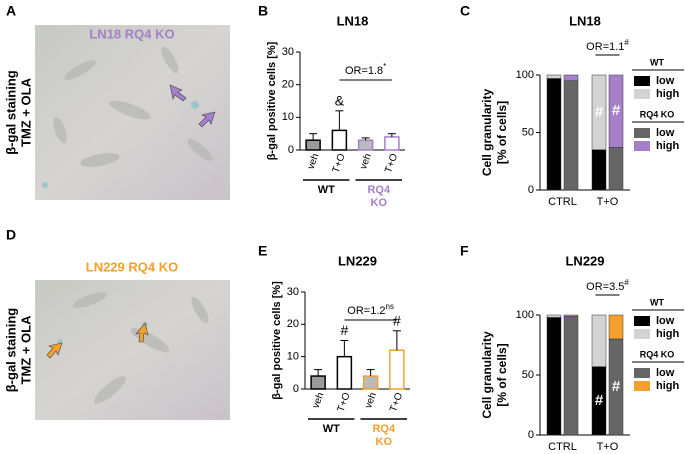  Describe the element at coordinates (464, 251) in the screenshot. I see `panel-letter: F` at that location.